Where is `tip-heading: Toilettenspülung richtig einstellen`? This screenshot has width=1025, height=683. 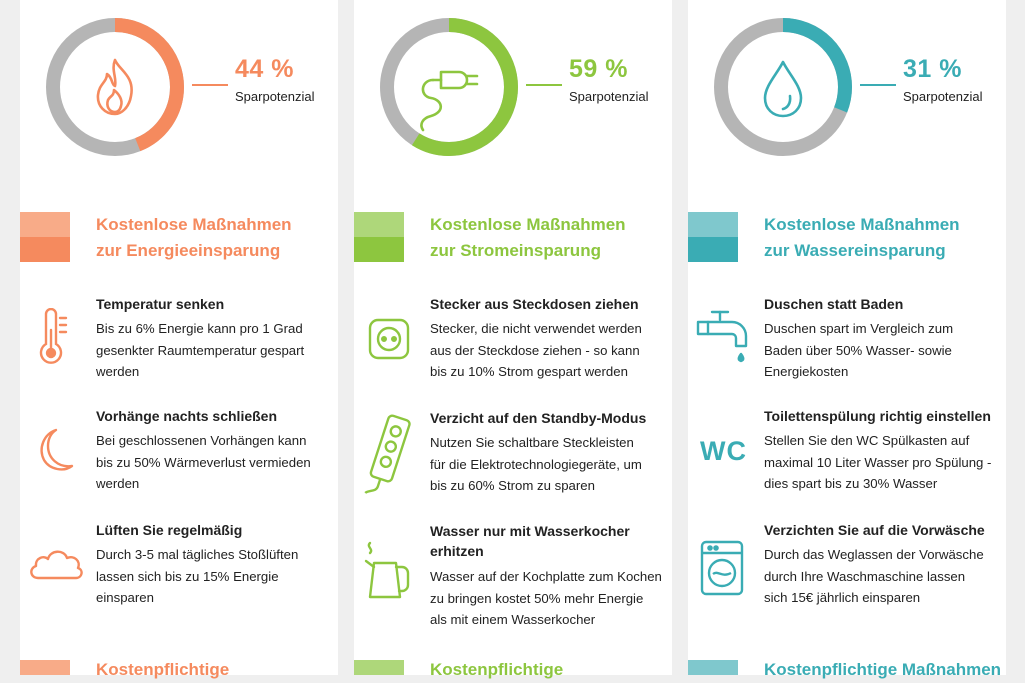
tip-heading: Toilettenspülung richtig einstellen is located at coordinates (877, 416).